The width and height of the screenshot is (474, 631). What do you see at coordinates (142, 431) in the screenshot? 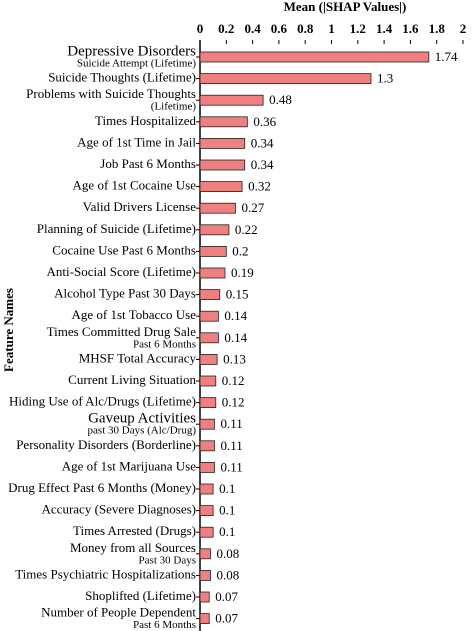
I see `y-tick-label: past 30 Days (Alc/Drug)` at bounding box center [142, 431].